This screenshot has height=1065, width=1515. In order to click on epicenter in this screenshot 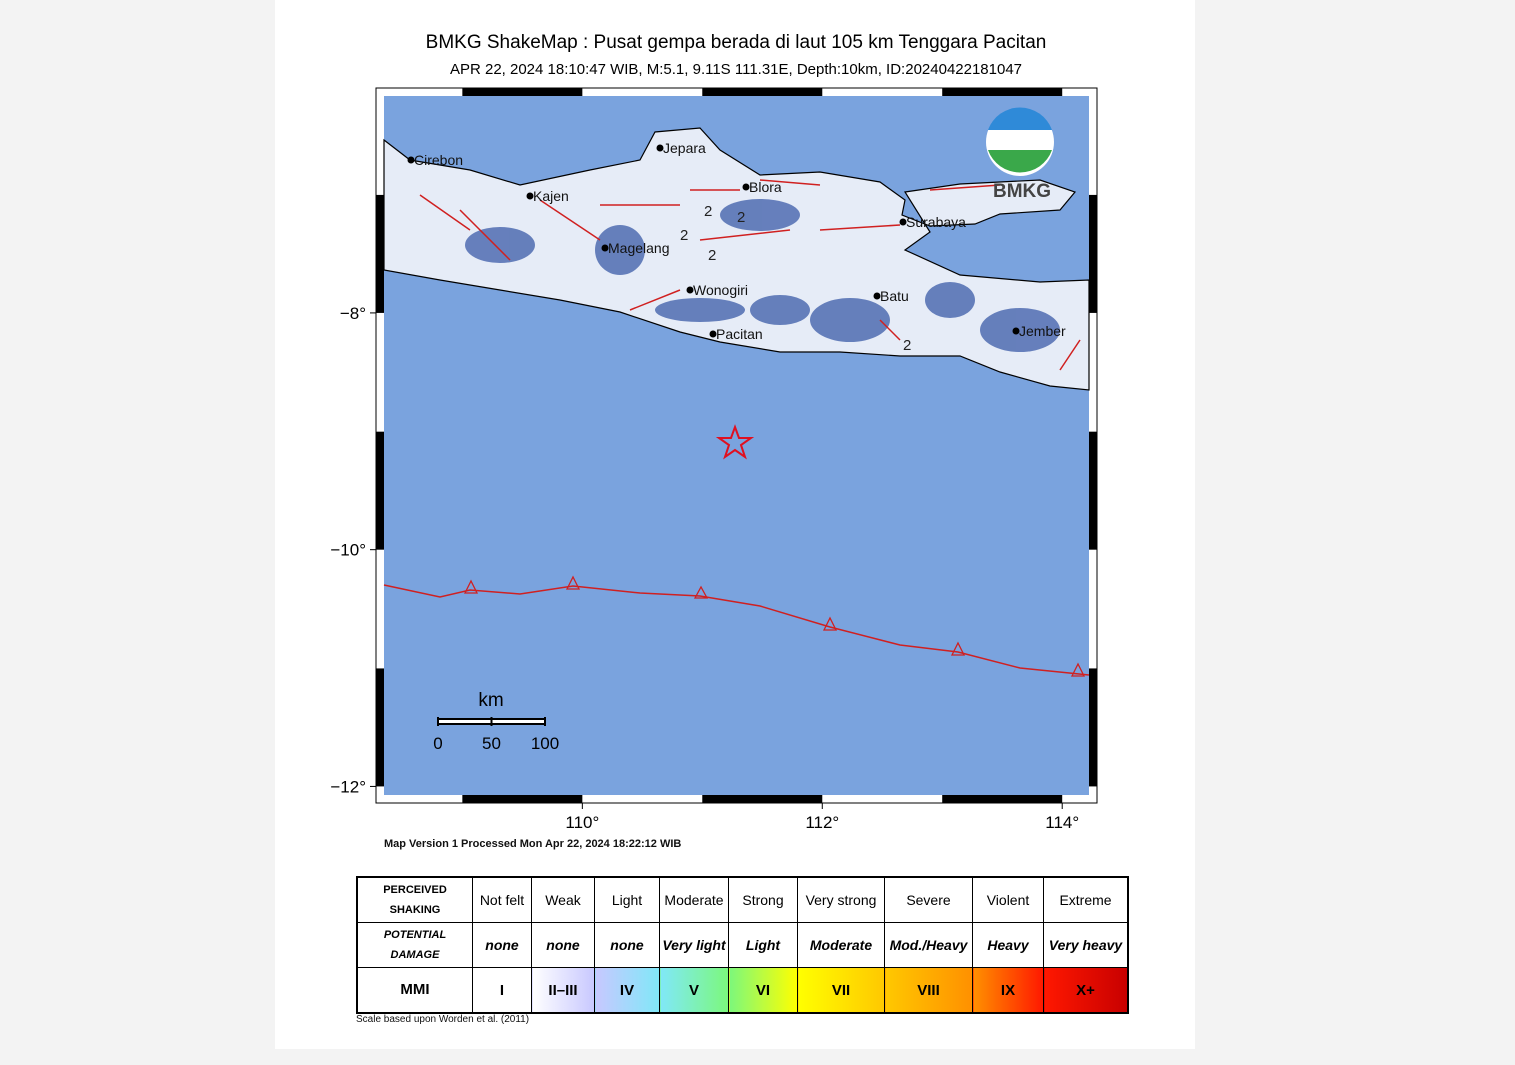, I will do `click(735, 442)`.